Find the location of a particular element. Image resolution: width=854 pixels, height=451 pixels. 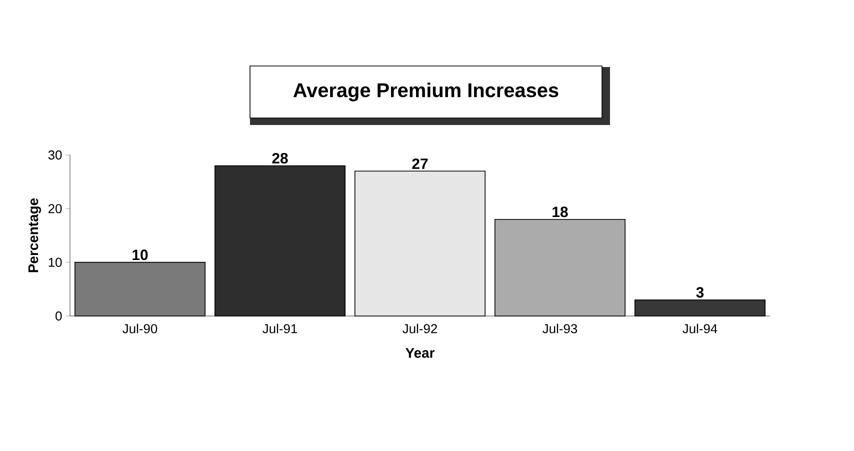

x-axis-title: Year is located at coordinates (420, 353).